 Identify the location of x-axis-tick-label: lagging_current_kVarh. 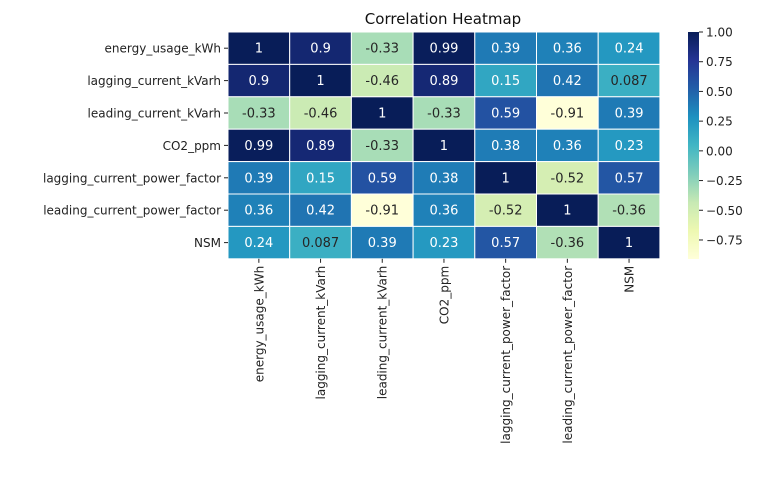
(321, 333).